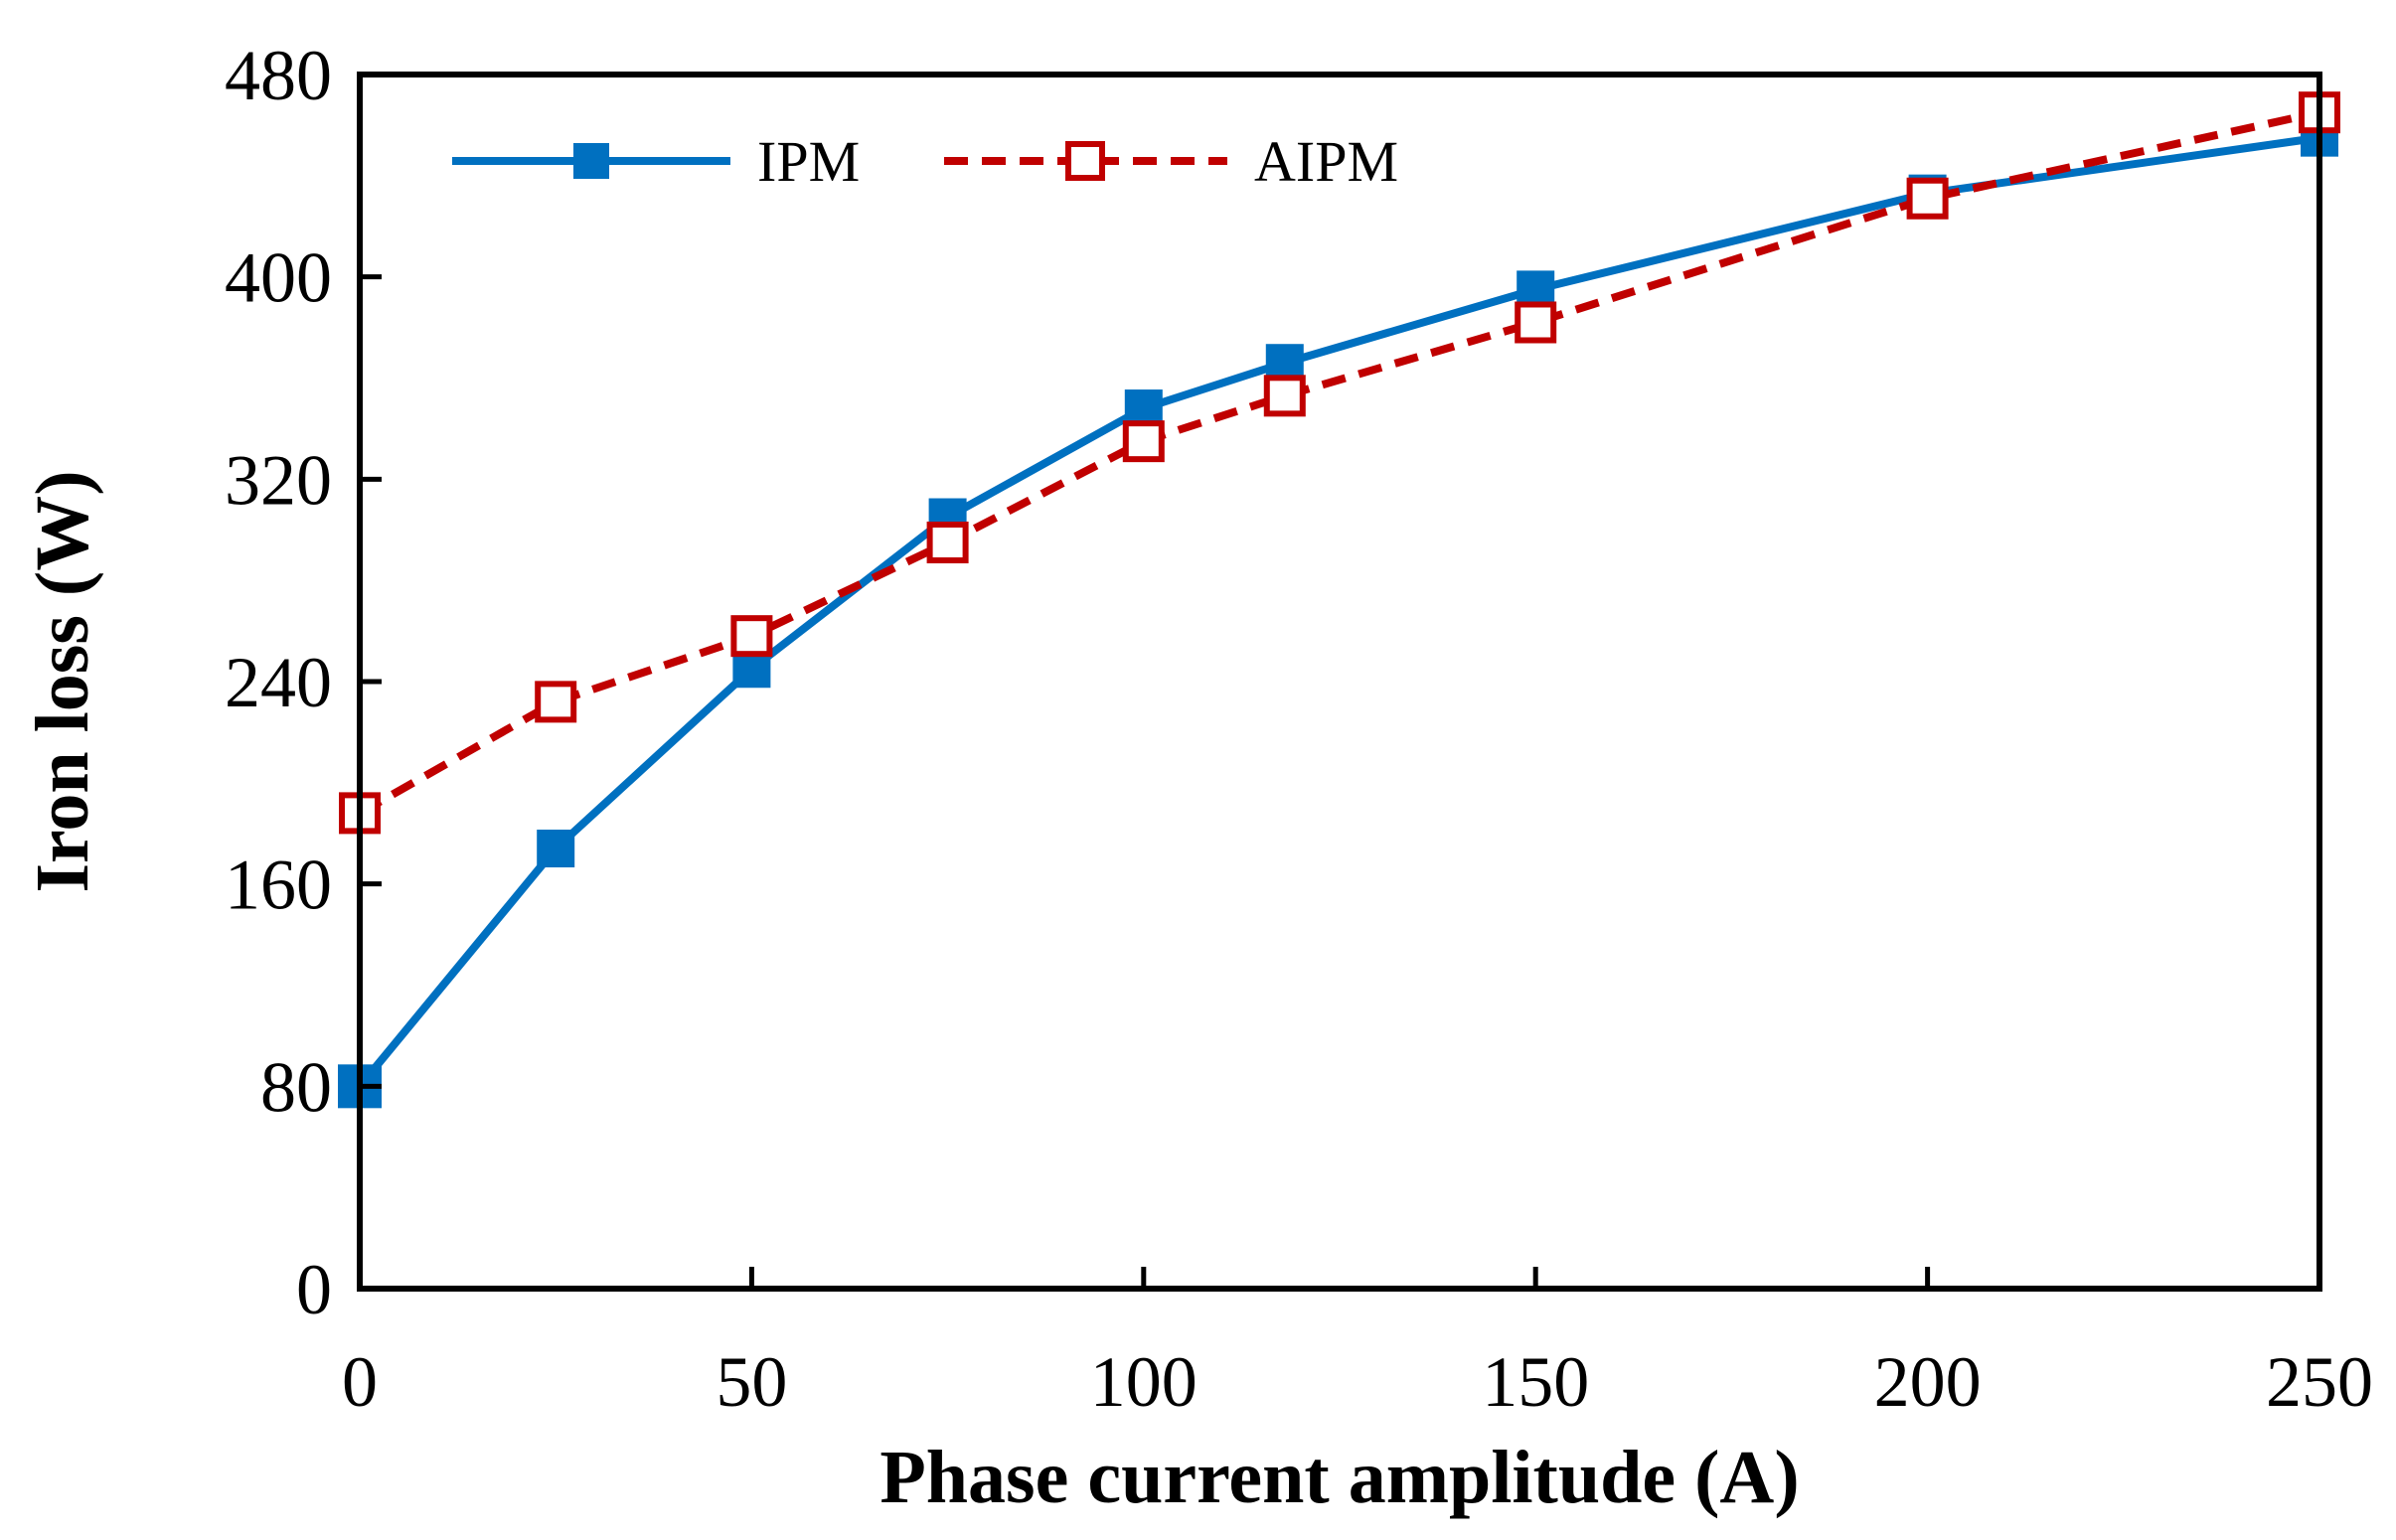  Describe the element at coordinates (591, 161) in the screenshot. I see `legend-marker-ipm` at that location.